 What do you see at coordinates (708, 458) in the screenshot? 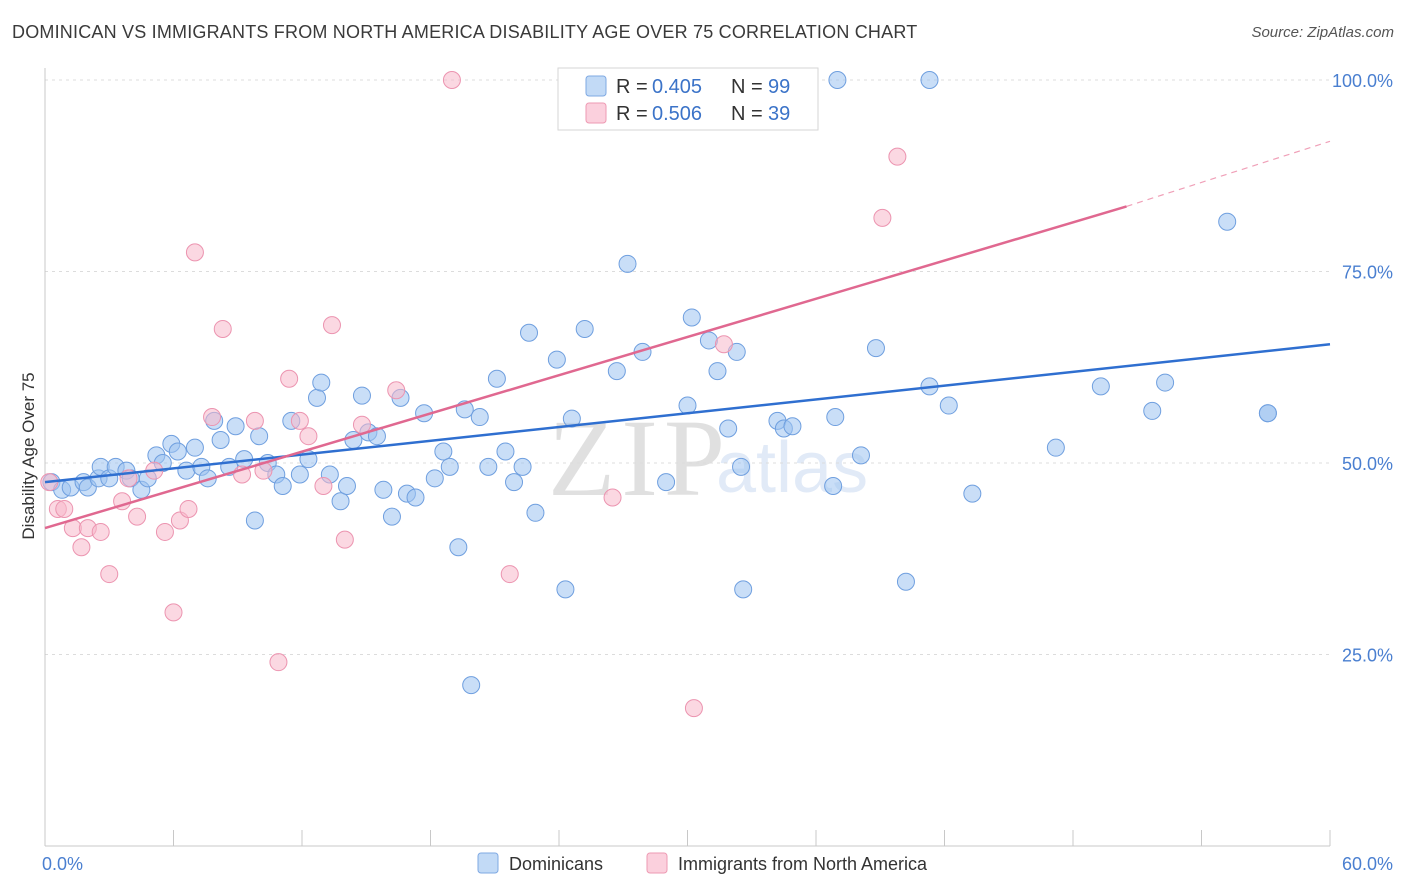
I see `watermark: ZIP atlas` at bounding box center [708, 458].